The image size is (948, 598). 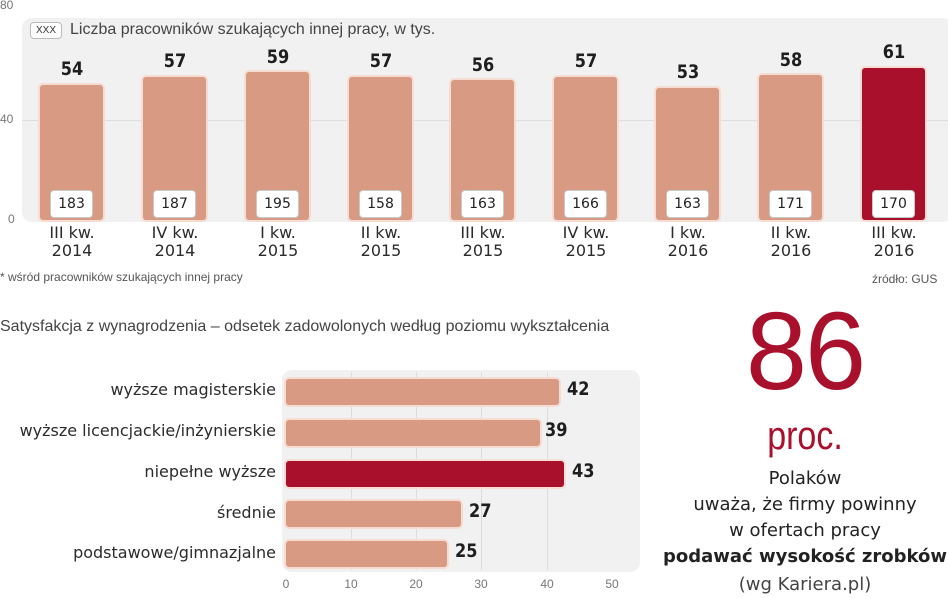 I want to click on xtick-30: 30, so click(x=481, y=584).